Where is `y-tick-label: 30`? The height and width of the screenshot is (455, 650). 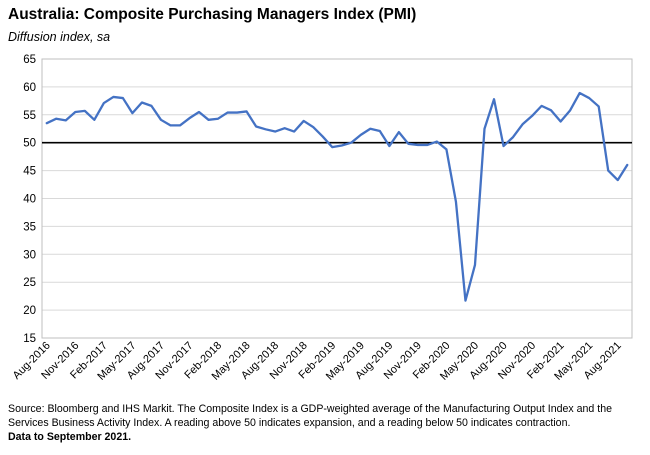
y-tick-label: 30 is located at coordinates (29, 255).